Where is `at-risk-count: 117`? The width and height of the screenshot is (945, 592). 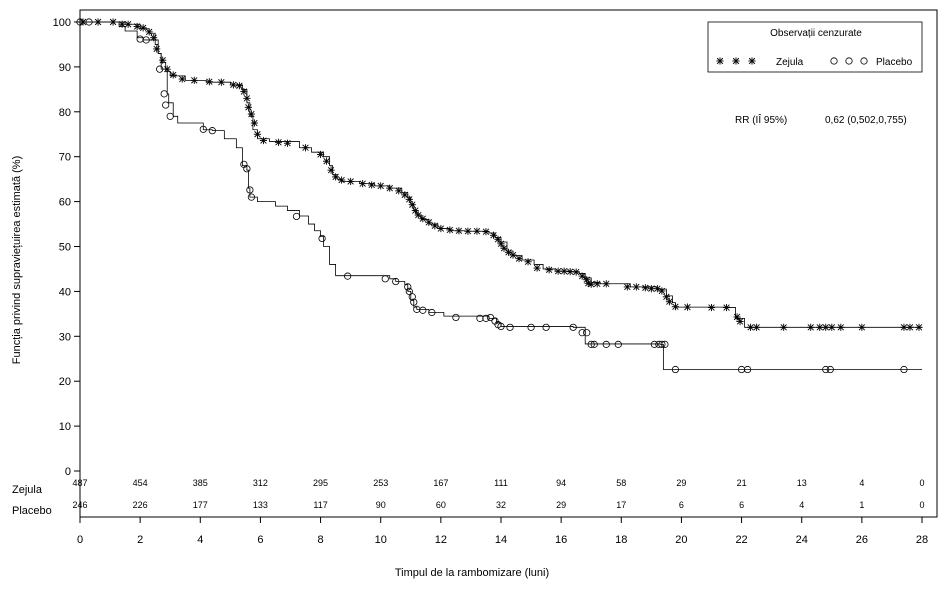
at-risk-count: 117 is located at coordinates (320, 505).